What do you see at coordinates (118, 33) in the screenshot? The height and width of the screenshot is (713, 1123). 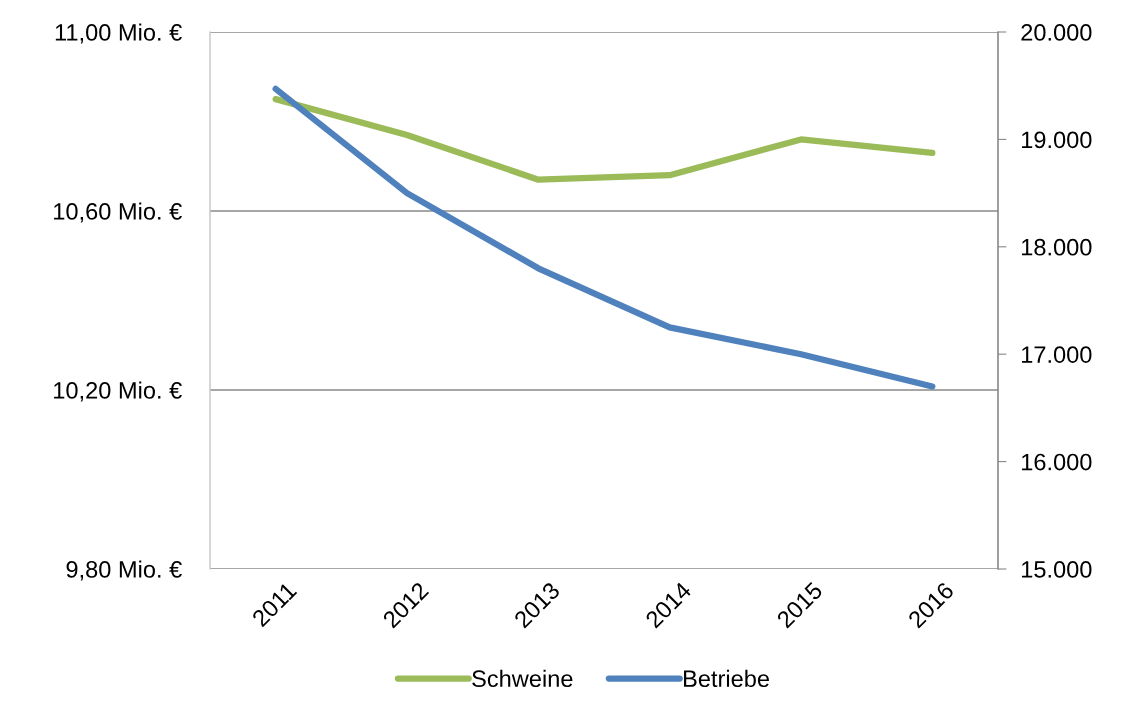 I see `y-tick-label: 11,00 Mio. €` at bounding box center [118, 33].